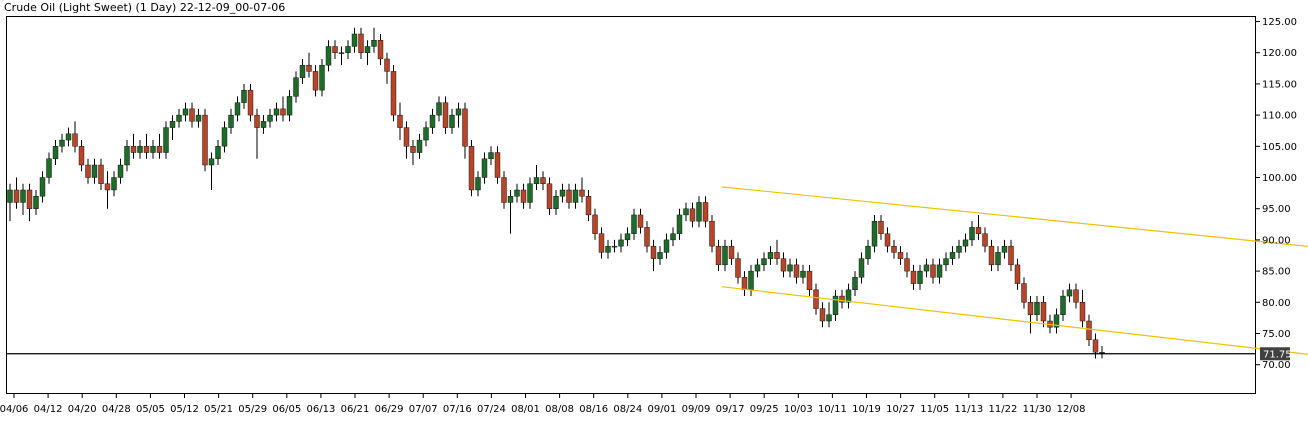 Image resolution: width=1308 pixels, height=435 pixels. Describe the element at coordinates (1277, 354) in the screenshot. I see `price-tag-label: 71.75` at that location.